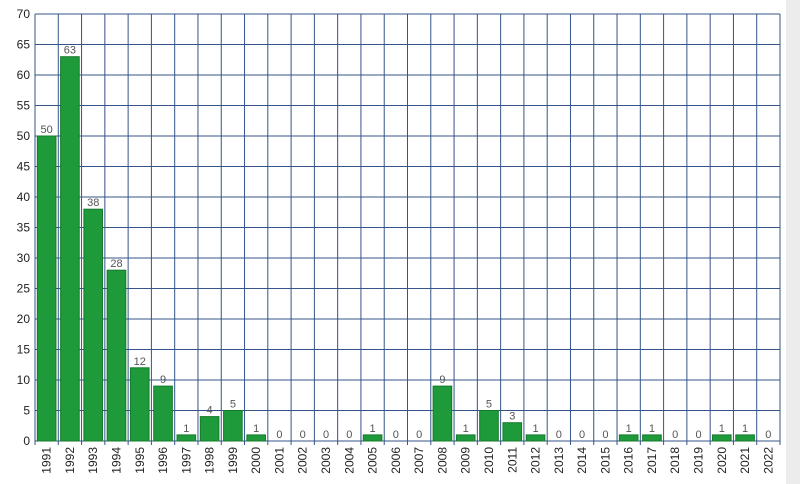 The height and width of the screenshot is (484, 800). I want to click on y-tick-label: 55, so click(24, 106).